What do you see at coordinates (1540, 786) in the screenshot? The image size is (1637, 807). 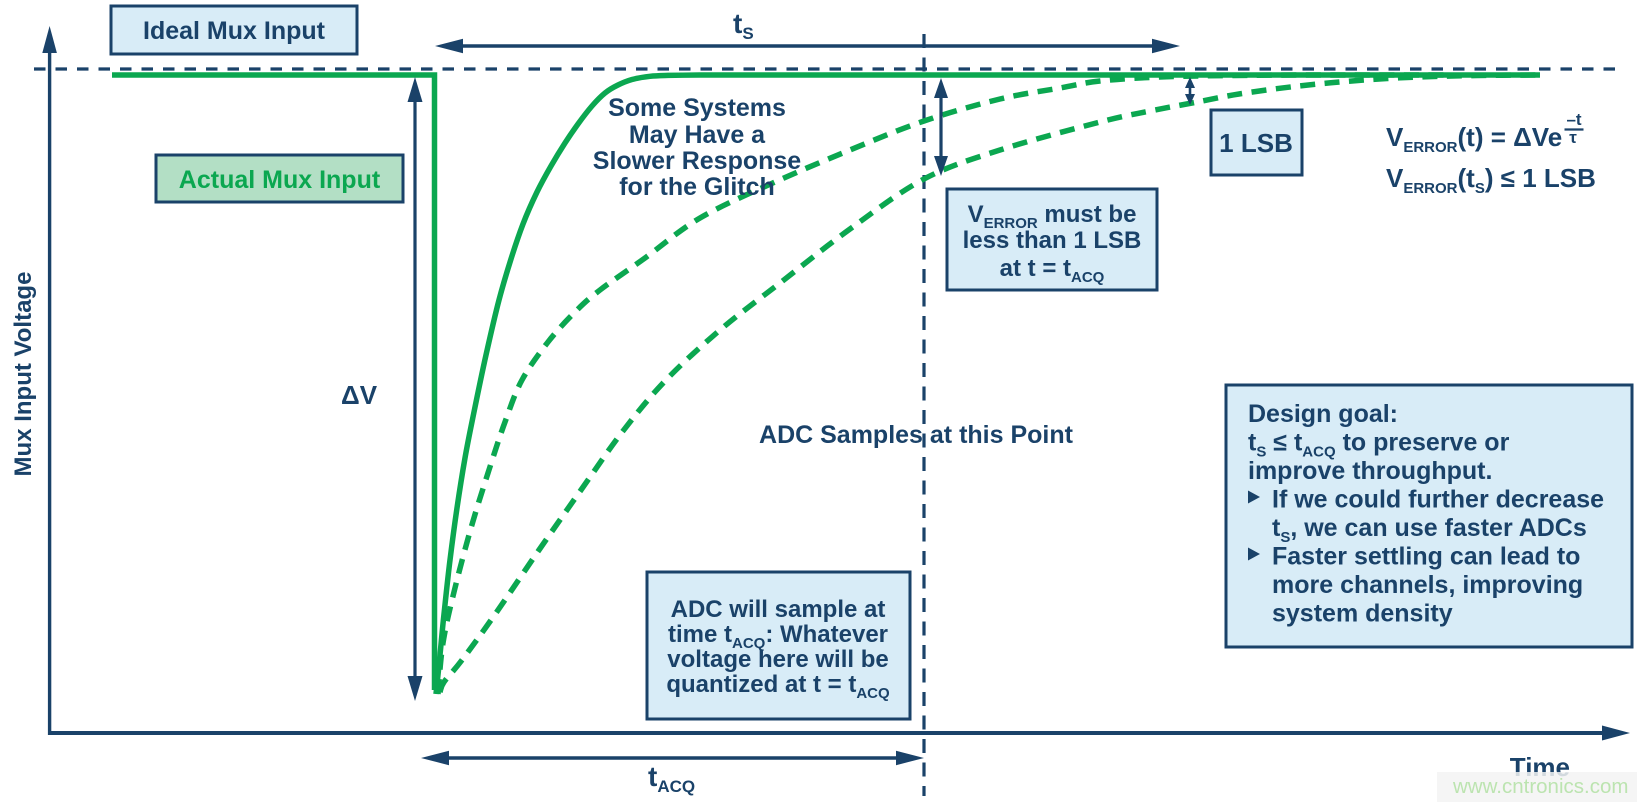 I see `svg-text: www.cntronics.com` at bounding box center [1540, 786].